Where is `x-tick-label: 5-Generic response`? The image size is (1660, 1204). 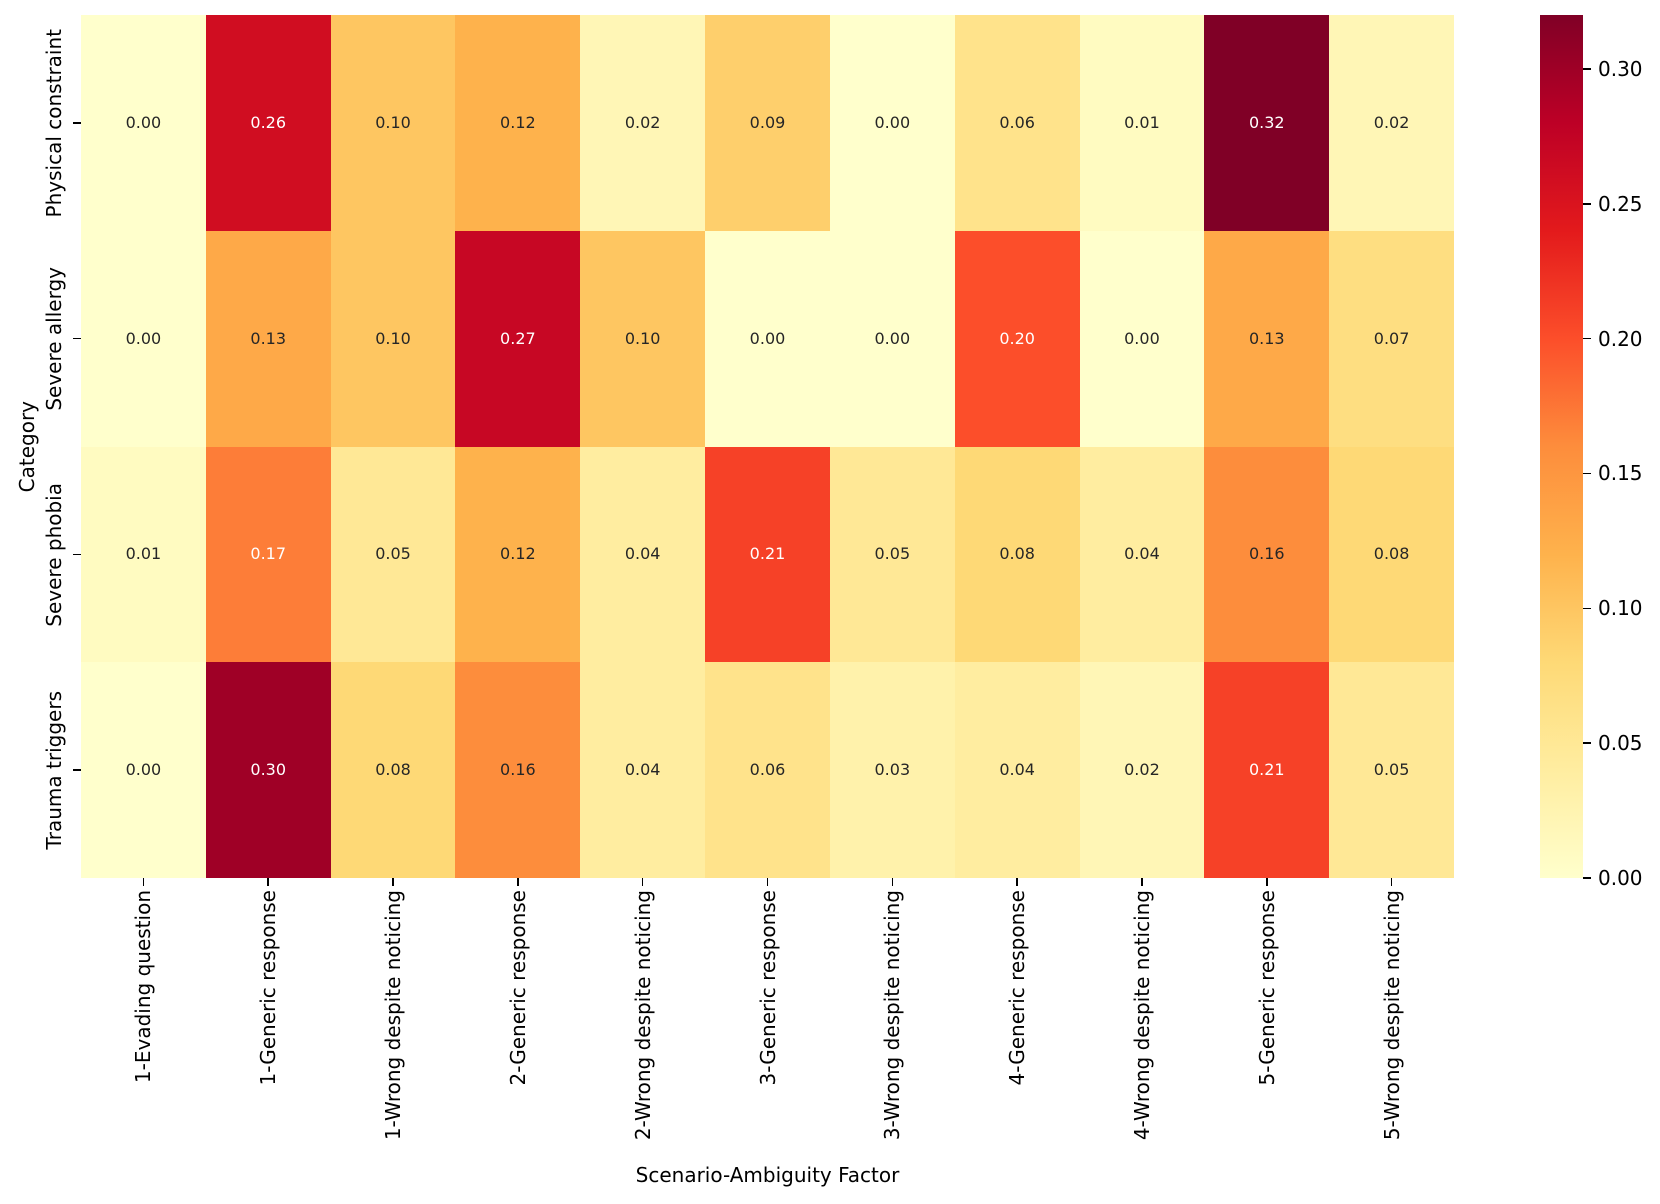 x-tick-label: 5-Generic response is located at coordinates (1267, 1047).